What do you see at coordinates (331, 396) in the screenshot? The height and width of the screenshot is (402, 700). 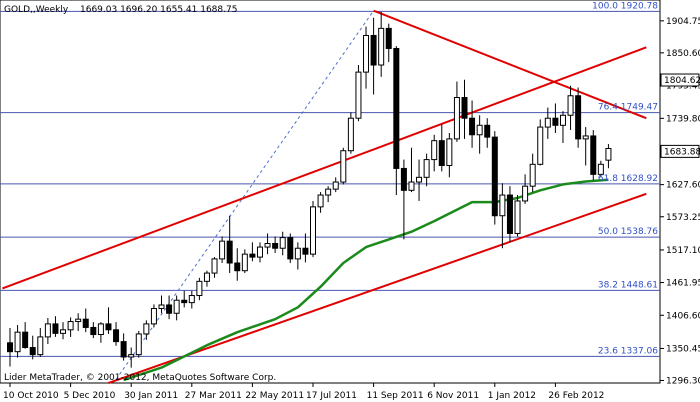 I see `x-tick-label: 17 Jul 2011` at bounding box center [331, 396].